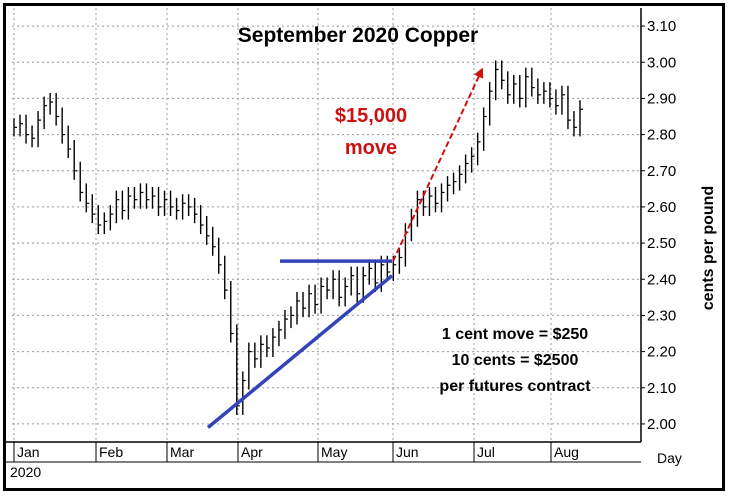  I want to click on annotation-cent-value: 1 cent move = $250, so click(515, 334).